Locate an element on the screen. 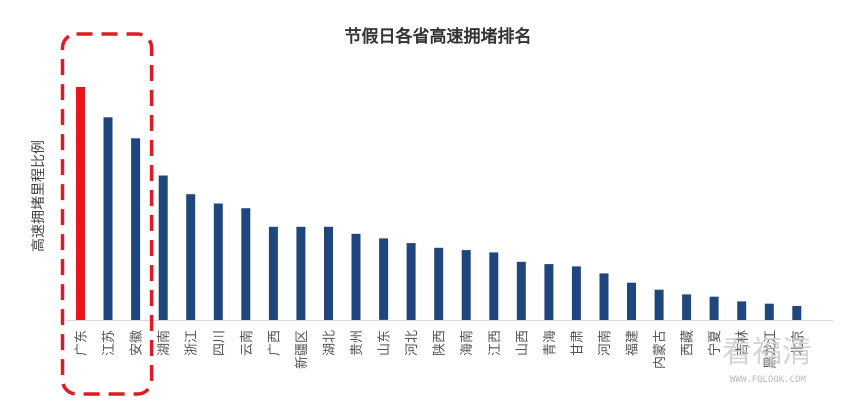 This screenshot has height=413, width=865. x-tick-label: 内蒙古 is located at coordinates (660, 349).